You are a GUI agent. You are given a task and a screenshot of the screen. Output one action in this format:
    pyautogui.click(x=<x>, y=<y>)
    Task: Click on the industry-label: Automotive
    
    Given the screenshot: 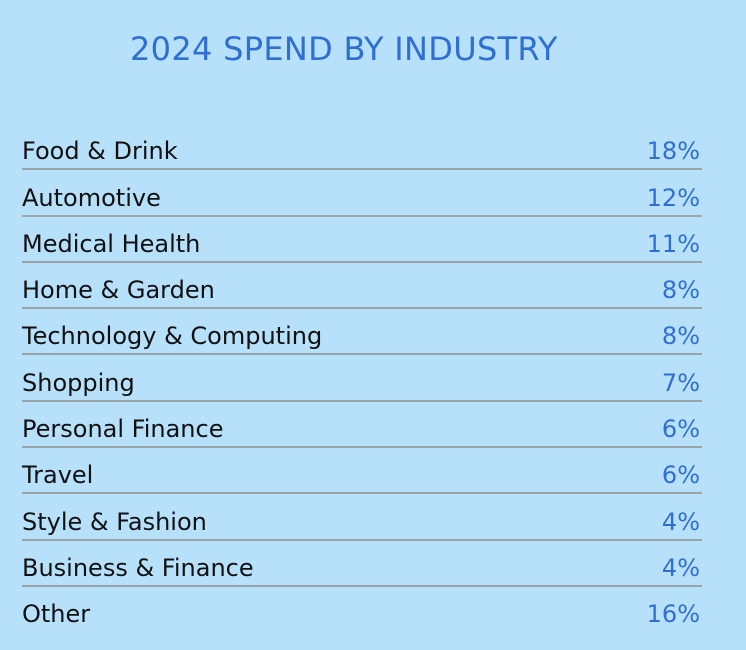 What is the action you would take?
    pyautogui.click(x=91, y=197)
    